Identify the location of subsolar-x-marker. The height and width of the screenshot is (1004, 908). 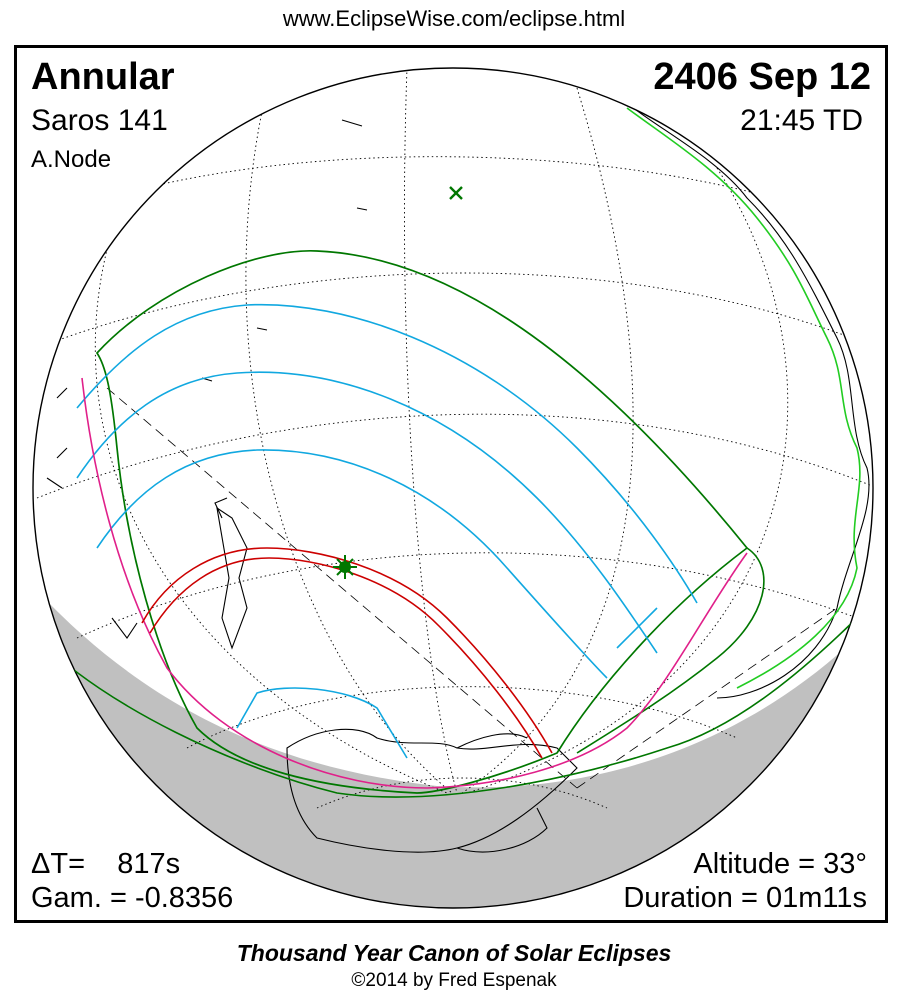
(456, 193).